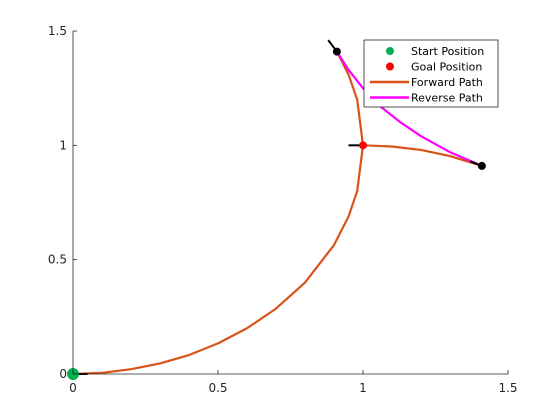 The image size is (560, 420). I want to click on y-tick-label-3: 1.5, so click(57, 31).